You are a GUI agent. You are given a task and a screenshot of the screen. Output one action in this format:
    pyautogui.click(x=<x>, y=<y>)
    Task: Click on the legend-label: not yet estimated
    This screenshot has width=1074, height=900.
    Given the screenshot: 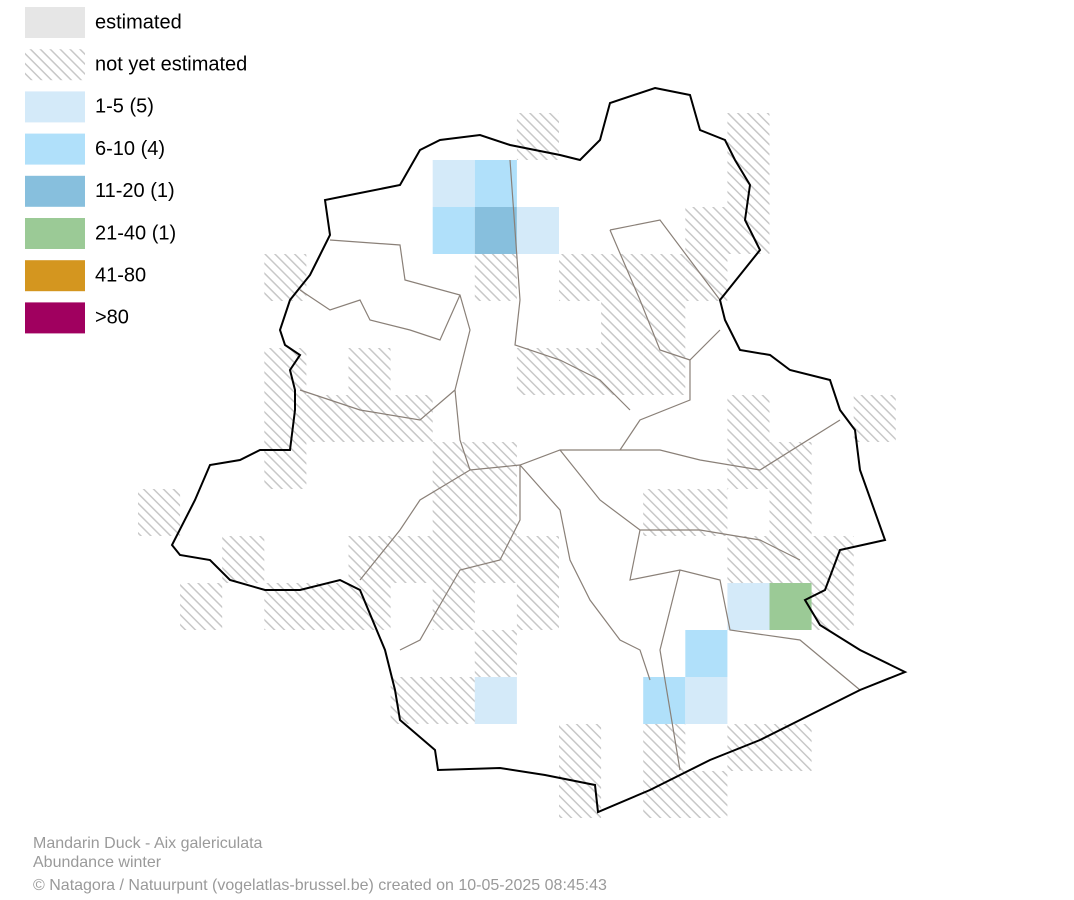 What is the action you would take?
    pyautogui.click(x=171, y=64)
    